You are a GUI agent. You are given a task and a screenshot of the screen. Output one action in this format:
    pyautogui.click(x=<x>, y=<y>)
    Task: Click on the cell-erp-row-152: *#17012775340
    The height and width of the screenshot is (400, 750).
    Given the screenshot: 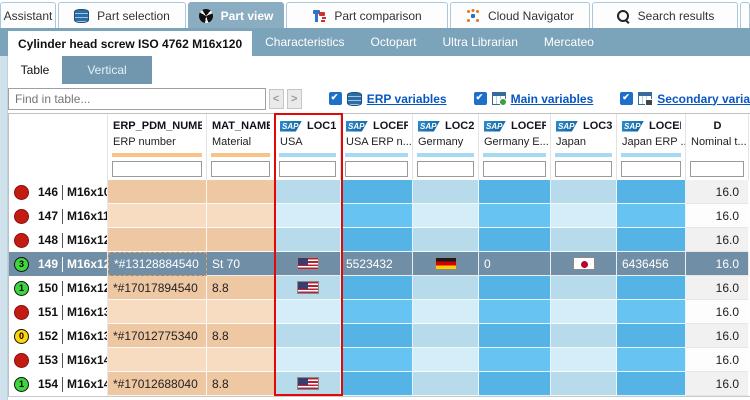 What is the action you would take?
    pyautogui.click(x=157, y=336)
    